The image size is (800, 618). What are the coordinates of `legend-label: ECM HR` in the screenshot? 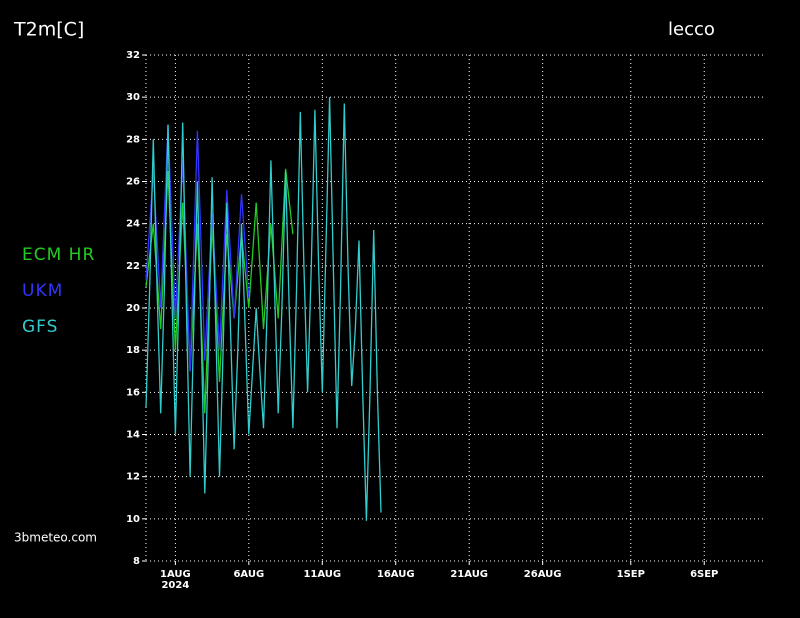 It's located at (58, 255).